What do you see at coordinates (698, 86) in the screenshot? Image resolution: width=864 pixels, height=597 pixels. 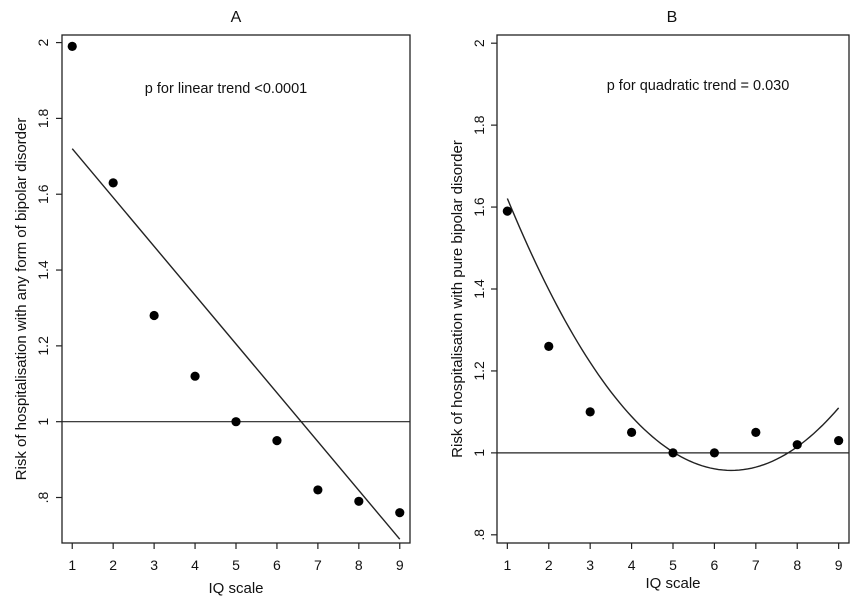 I see `trend-annotation: p for quadratic trend = 0.030` at bounding box center [698, 86].